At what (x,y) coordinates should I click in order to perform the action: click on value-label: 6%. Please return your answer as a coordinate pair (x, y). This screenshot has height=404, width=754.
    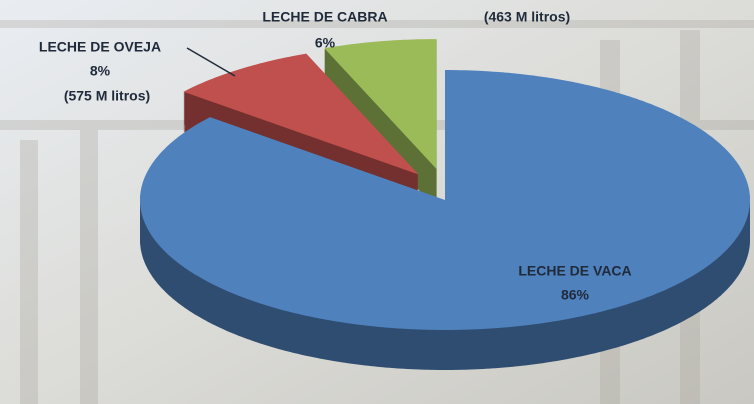
    Looking at the image, I should click on (325, 43).